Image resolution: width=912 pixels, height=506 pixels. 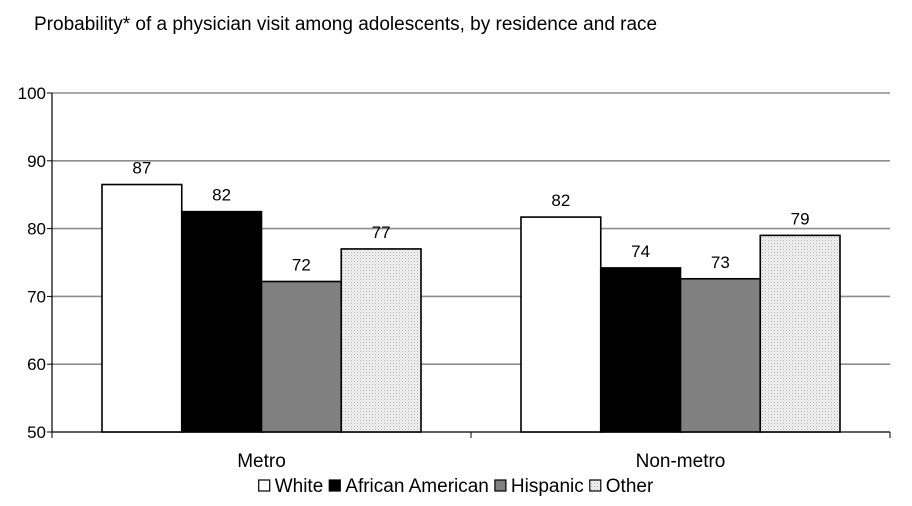 I want to click on bar-african-american-metro, so click(x=221, y=321).